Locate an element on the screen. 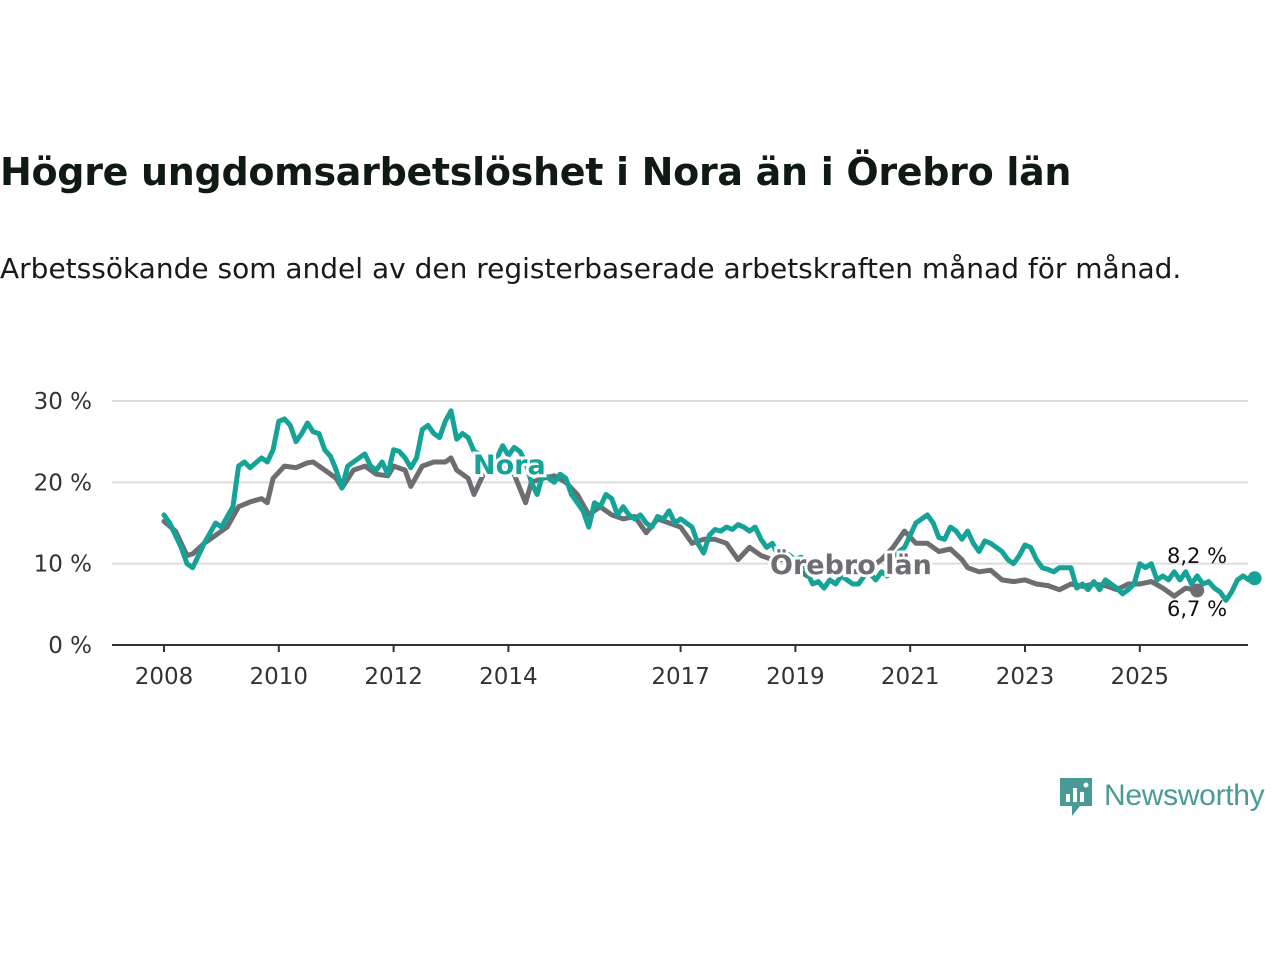 Image resolution: width=1280 pixels, height=960 pixels. x-tick-label: 2014 is located at coordinates (508, 677).